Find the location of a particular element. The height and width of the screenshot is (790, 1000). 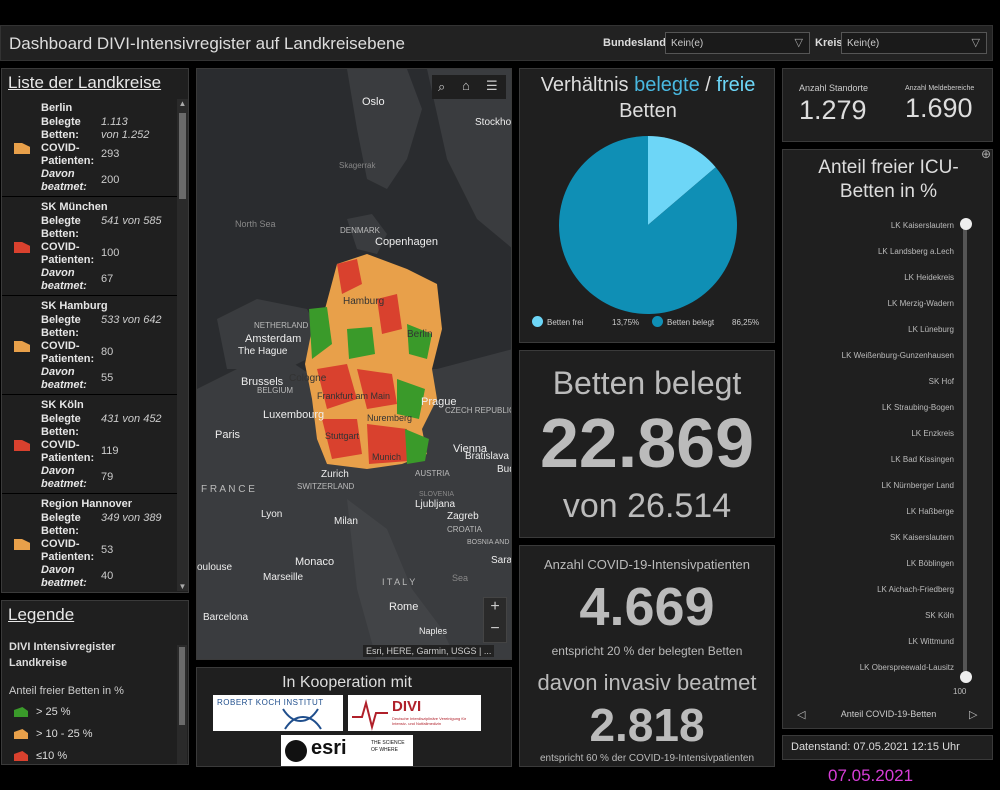

map-label-munich: Munich is located at coordinates (387, 457).